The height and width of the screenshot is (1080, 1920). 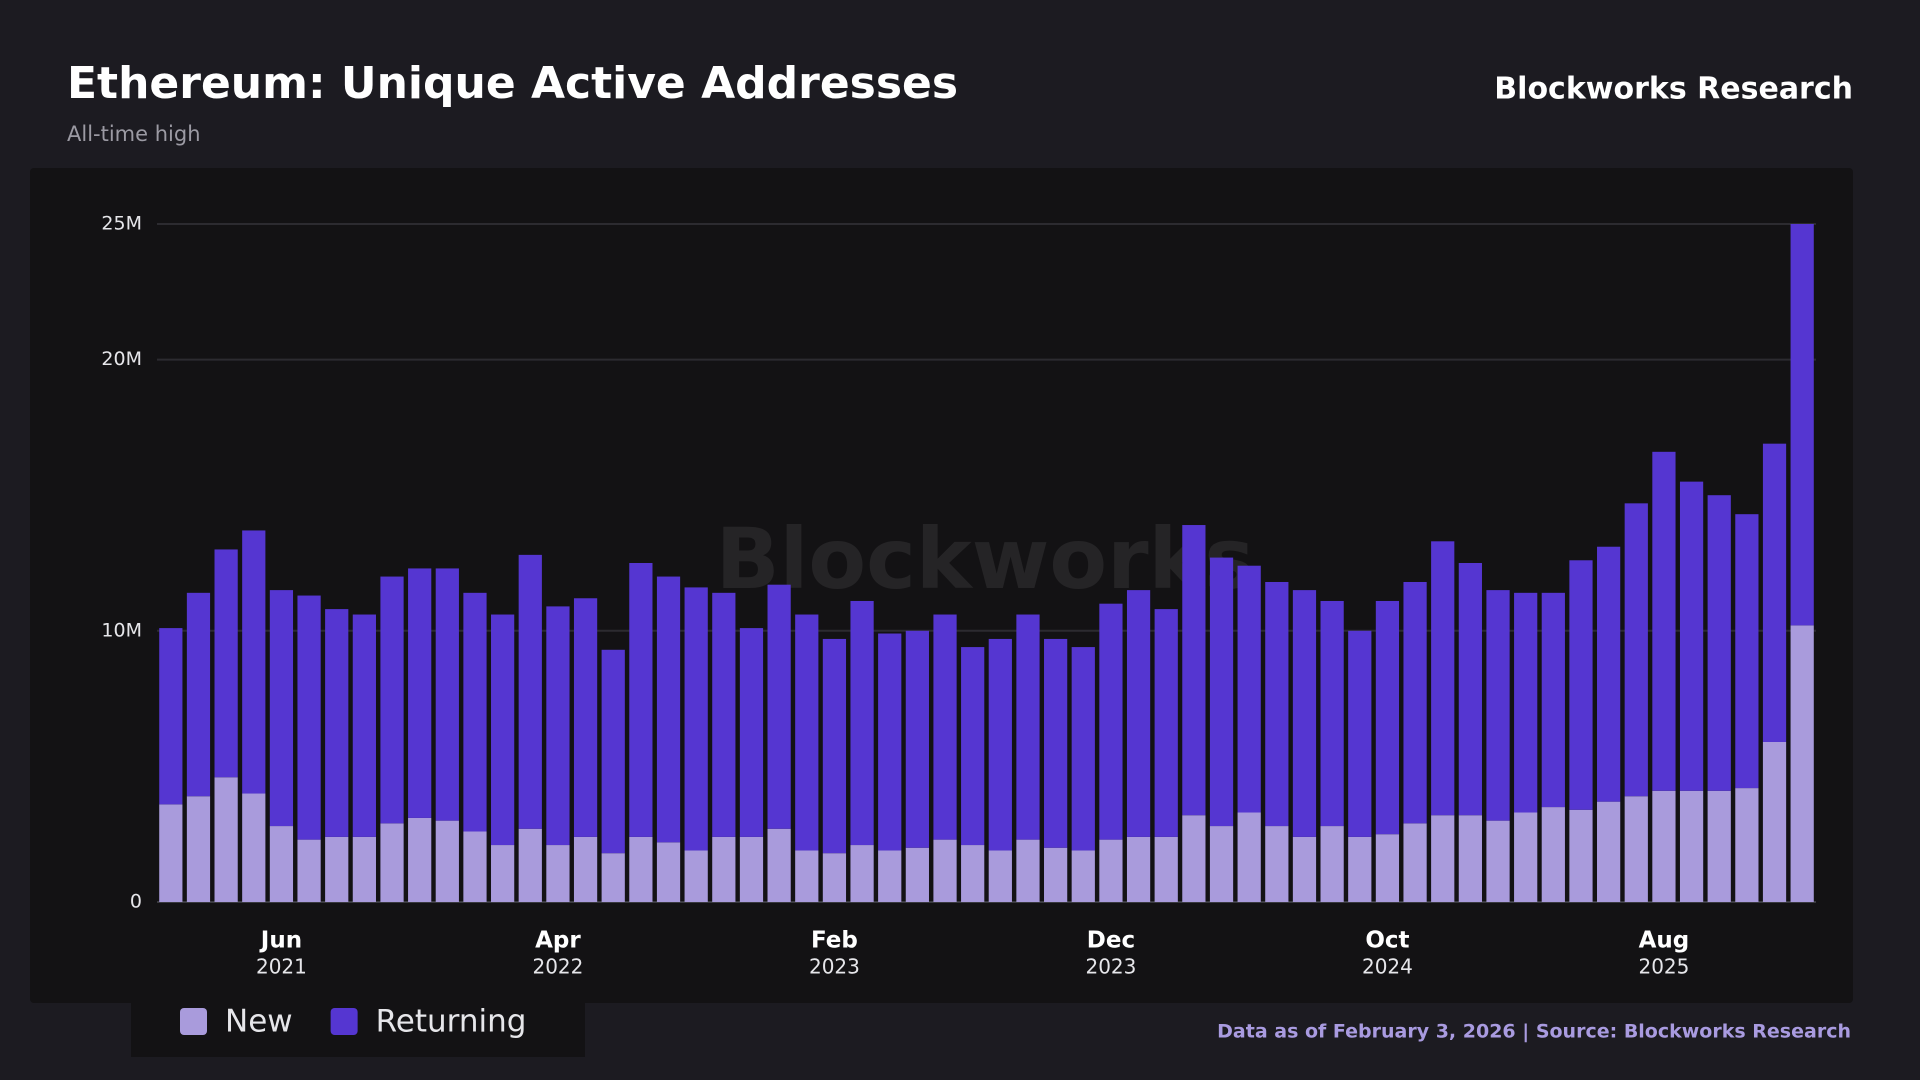 What do you see at coordinates (259, 1022) in the screenshot?
I see `legend-label: New` at bounding box center [259, 1022].